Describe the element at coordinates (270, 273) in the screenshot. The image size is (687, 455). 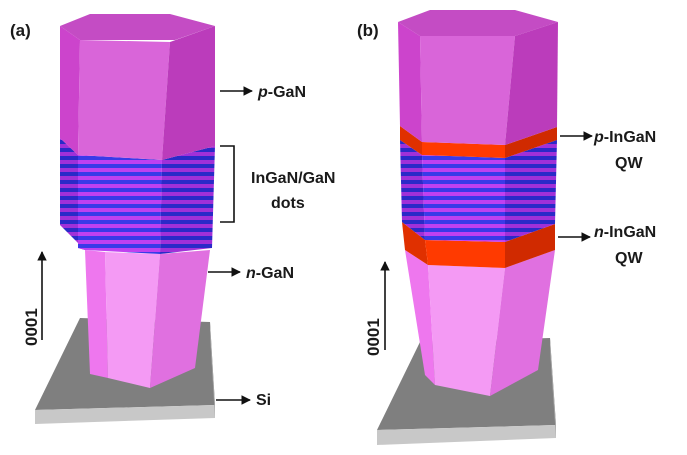
I see `label-n-gan: n-GaN` at that location.